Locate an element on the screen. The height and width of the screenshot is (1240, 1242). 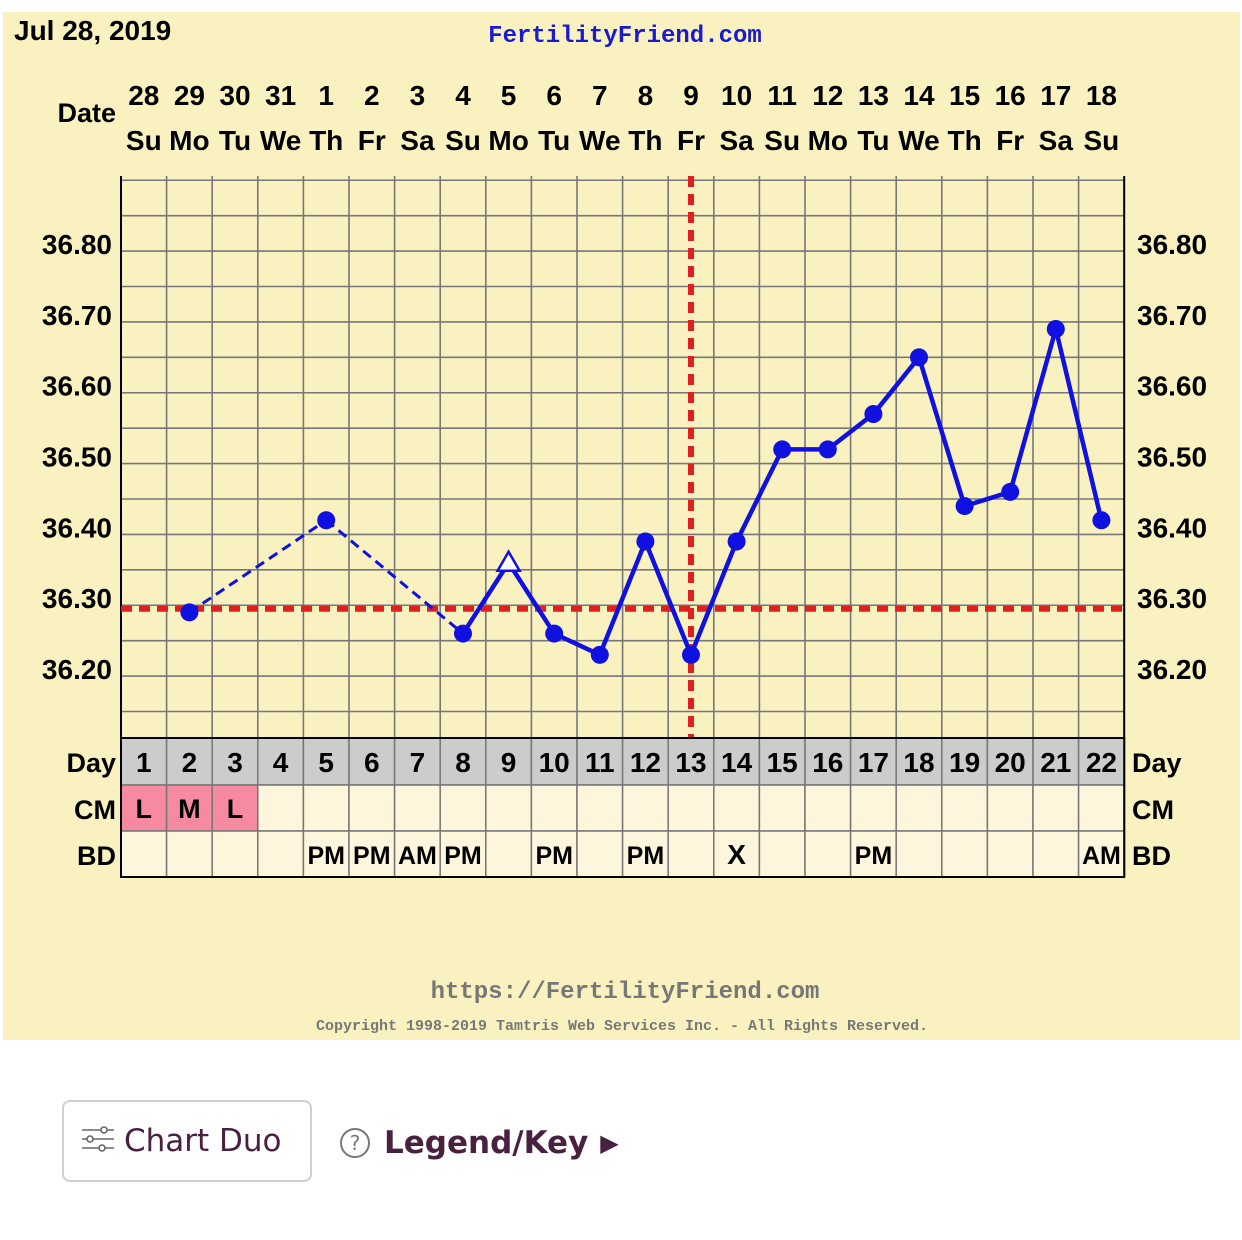
date-label: 31 is located at coordinates (280, 95).